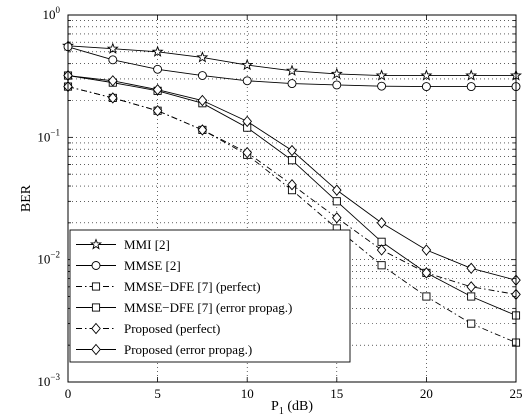 The width and height of the screenshot is (526, 420). Describe the element at coordinates (48, 380) in the screenshot. I see `y-tick-label: 10⁻³` at that location.